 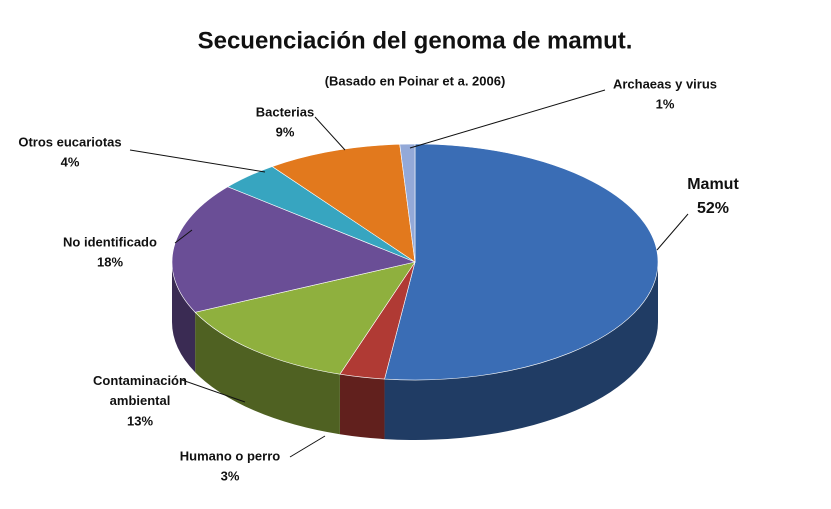 What do you see at coordinates (110, 261) in the screenshot?
I see `value-label: 18%` at bounding box center [110, 261].